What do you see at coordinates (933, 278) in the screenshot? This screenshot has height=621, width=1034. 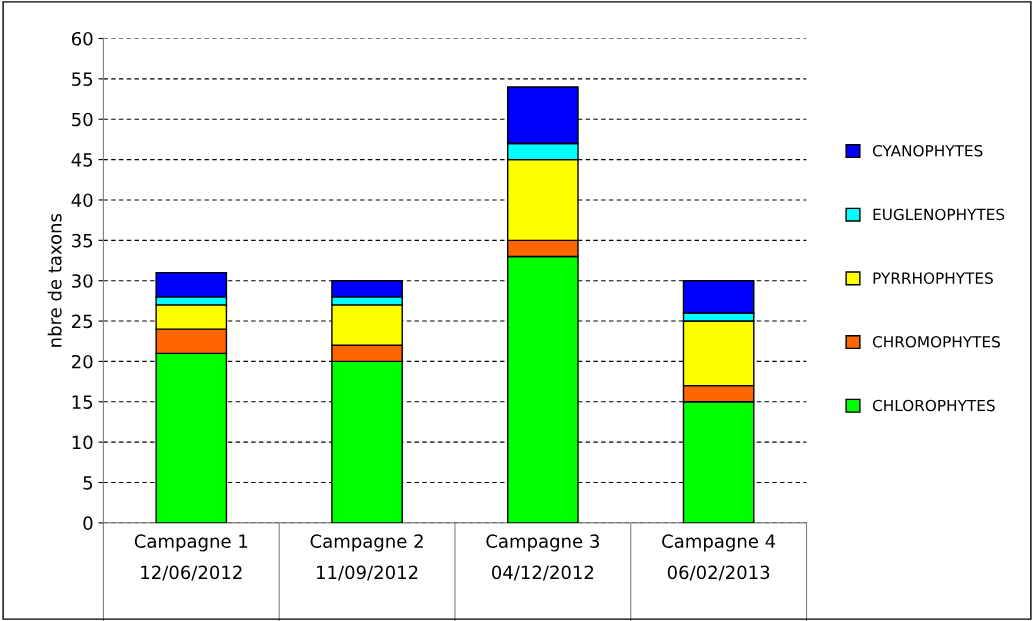 I see `legend-label: PYRRHOPHYTES` at bounding box center [933, 278].